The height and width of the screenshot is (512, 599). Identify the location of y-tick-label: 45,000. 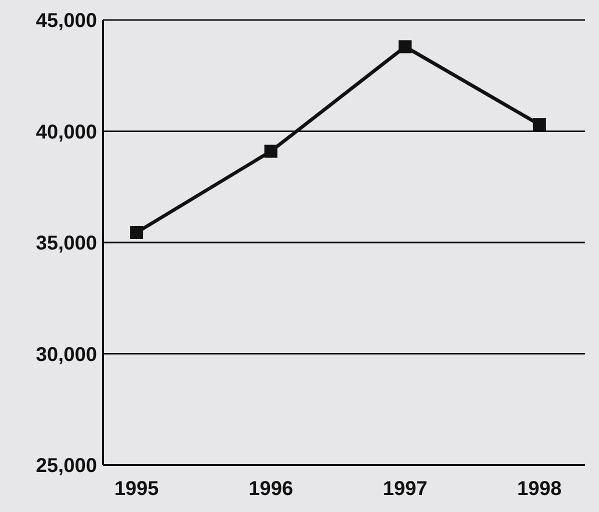
(66, 21).